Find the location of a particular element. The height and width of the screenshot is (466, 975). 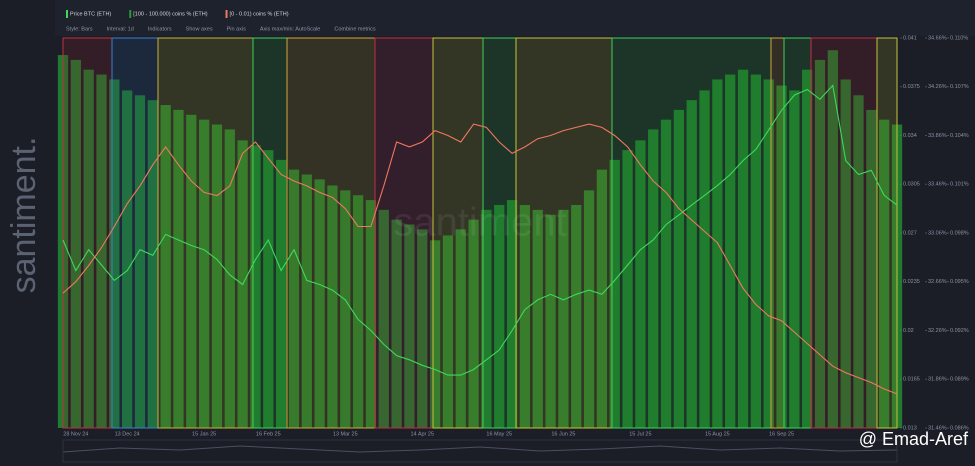

y-tick-label: 0.089% is located at coordinates (959, 380).